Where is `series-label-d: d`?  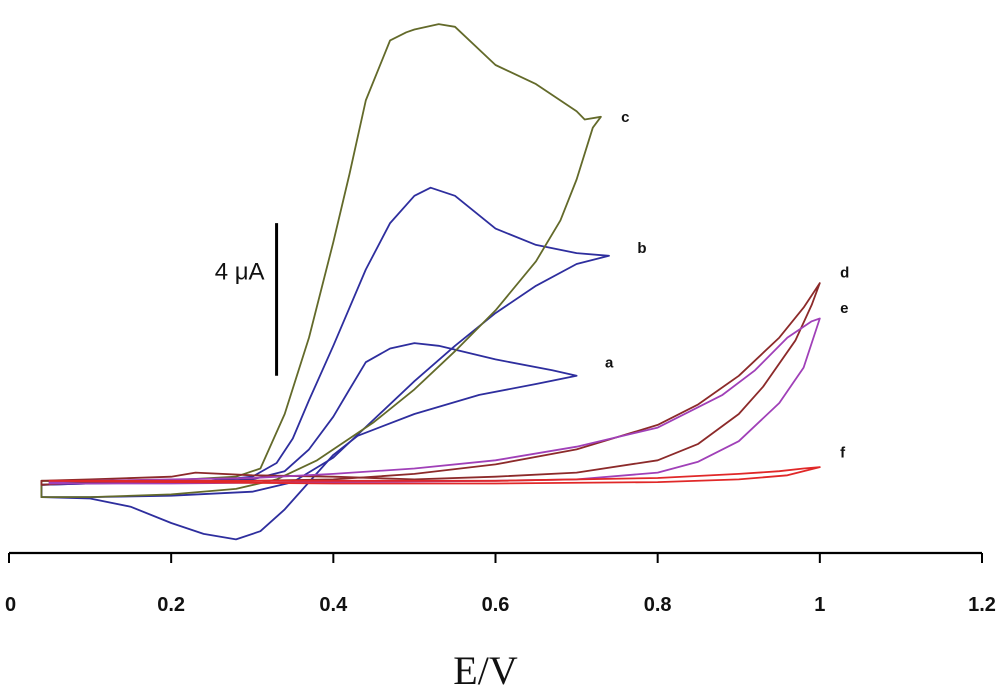 series-label-d: d is located at coordinates (844, 273).